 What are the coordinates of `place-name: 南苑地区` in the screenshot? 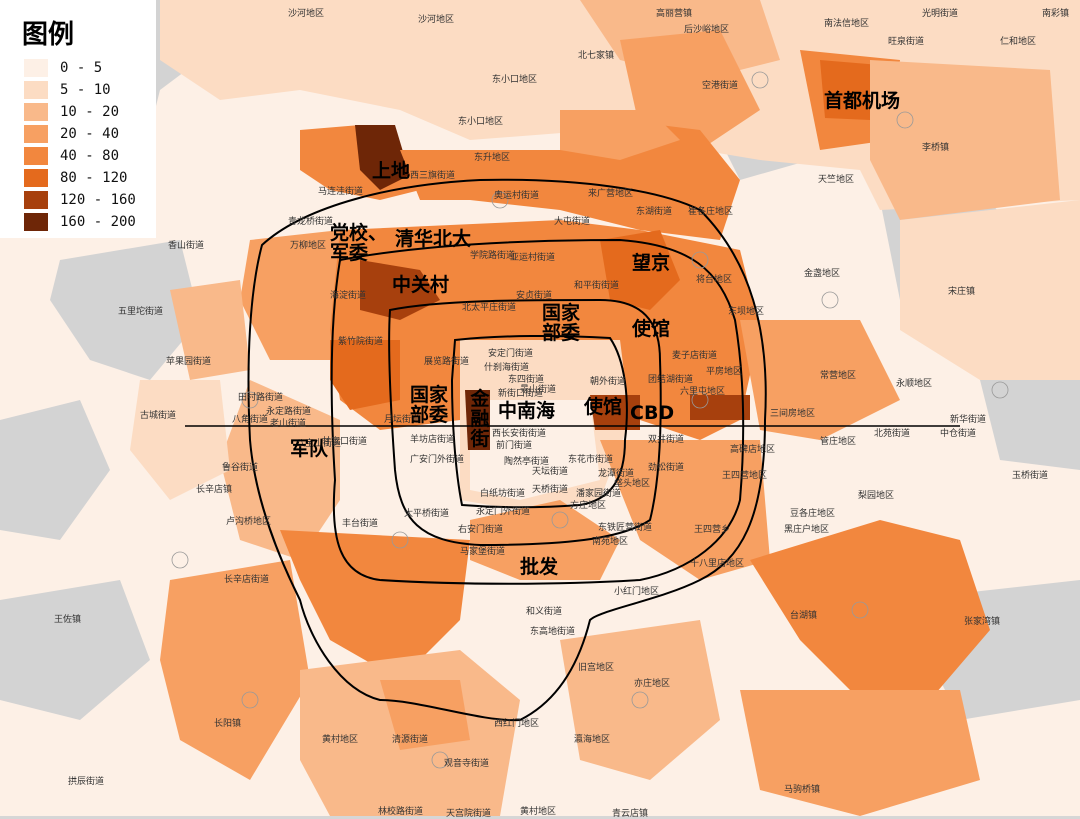 It's located at (610, 542).